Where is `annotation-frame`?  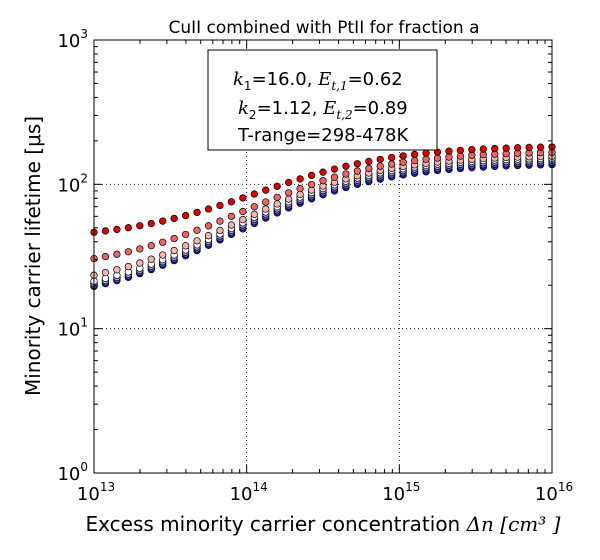
annotation-frame is located at coordinates (322, 100).